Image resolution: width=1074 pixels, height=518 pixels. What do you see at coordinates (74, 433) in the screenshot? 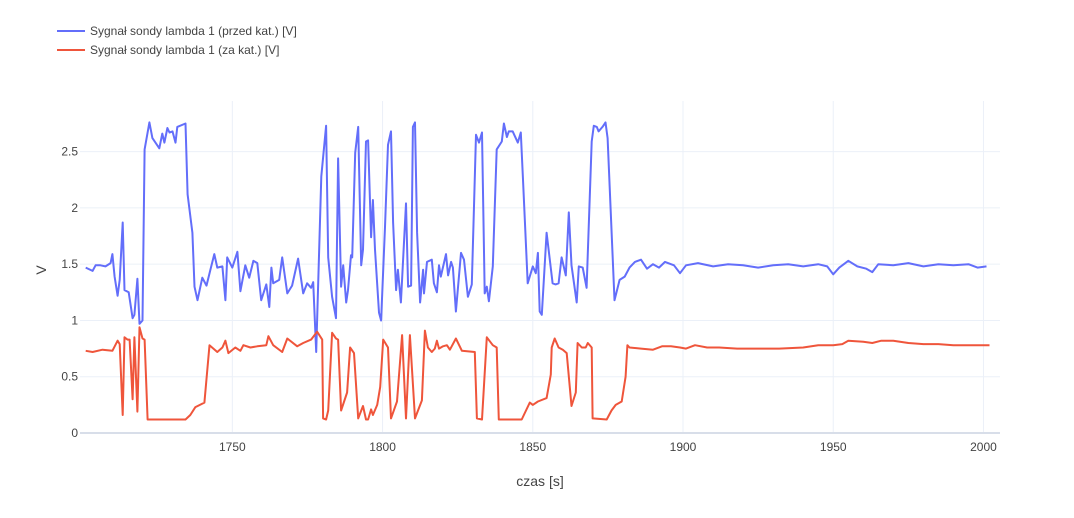
I see `y-tick-label: 0` at bounding box center [74, 433].